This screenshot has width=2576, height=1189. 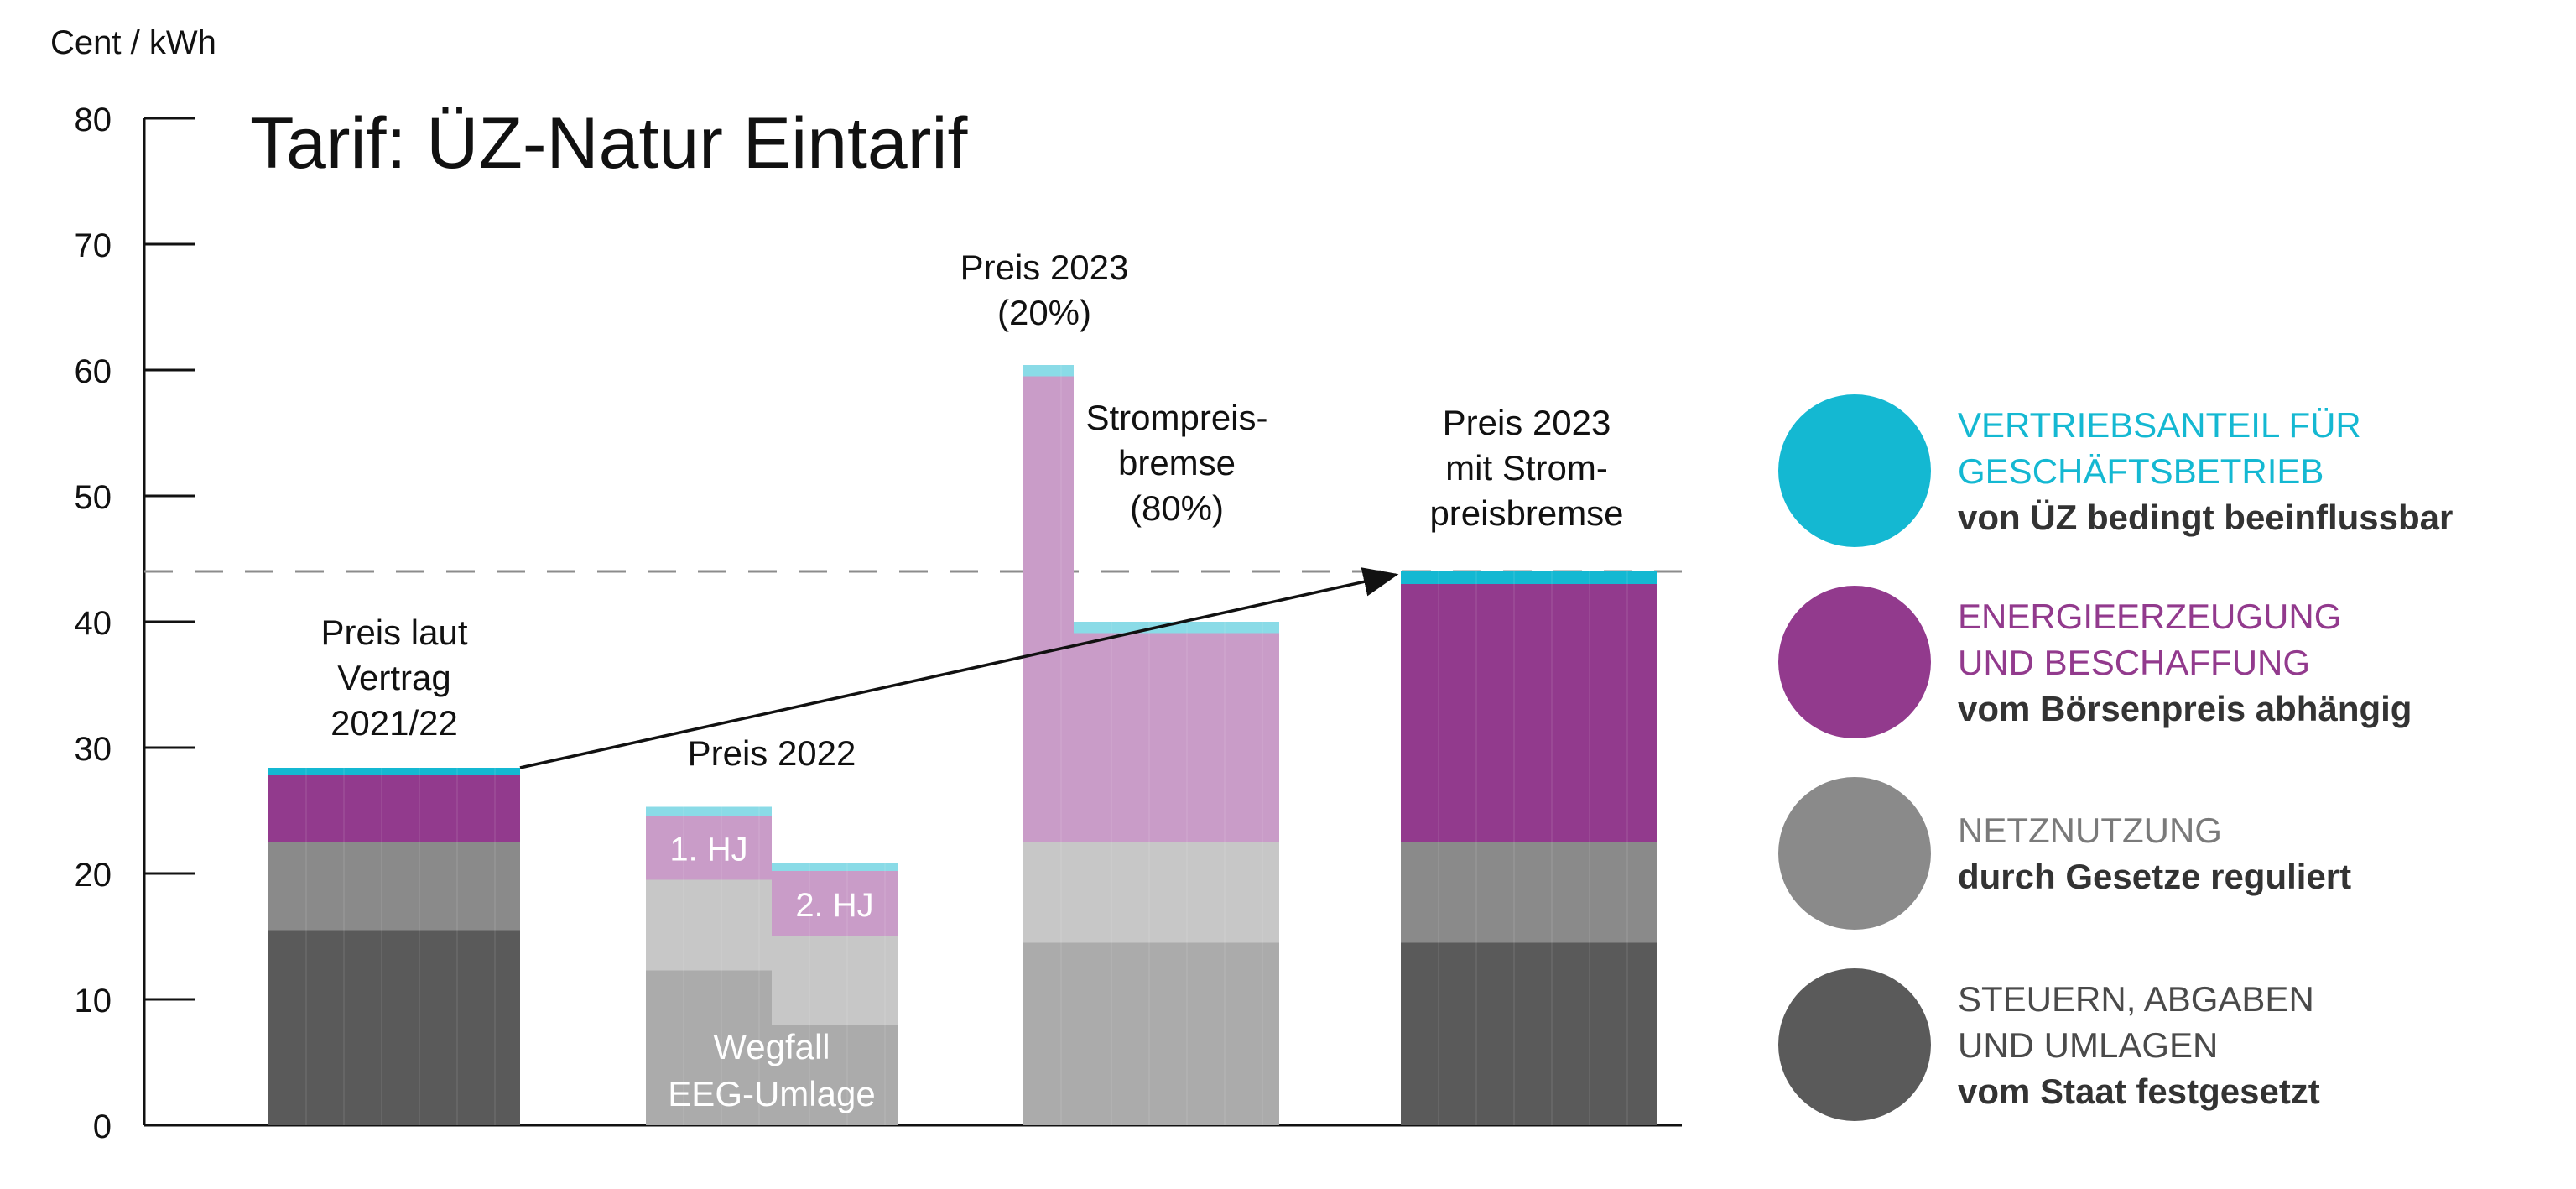 What do you see at coordinates (2139, 1091) in the screenshot?
I see `legend-subtitle: vom Staat festgesetzt` at bounding box center [2139, 1091].